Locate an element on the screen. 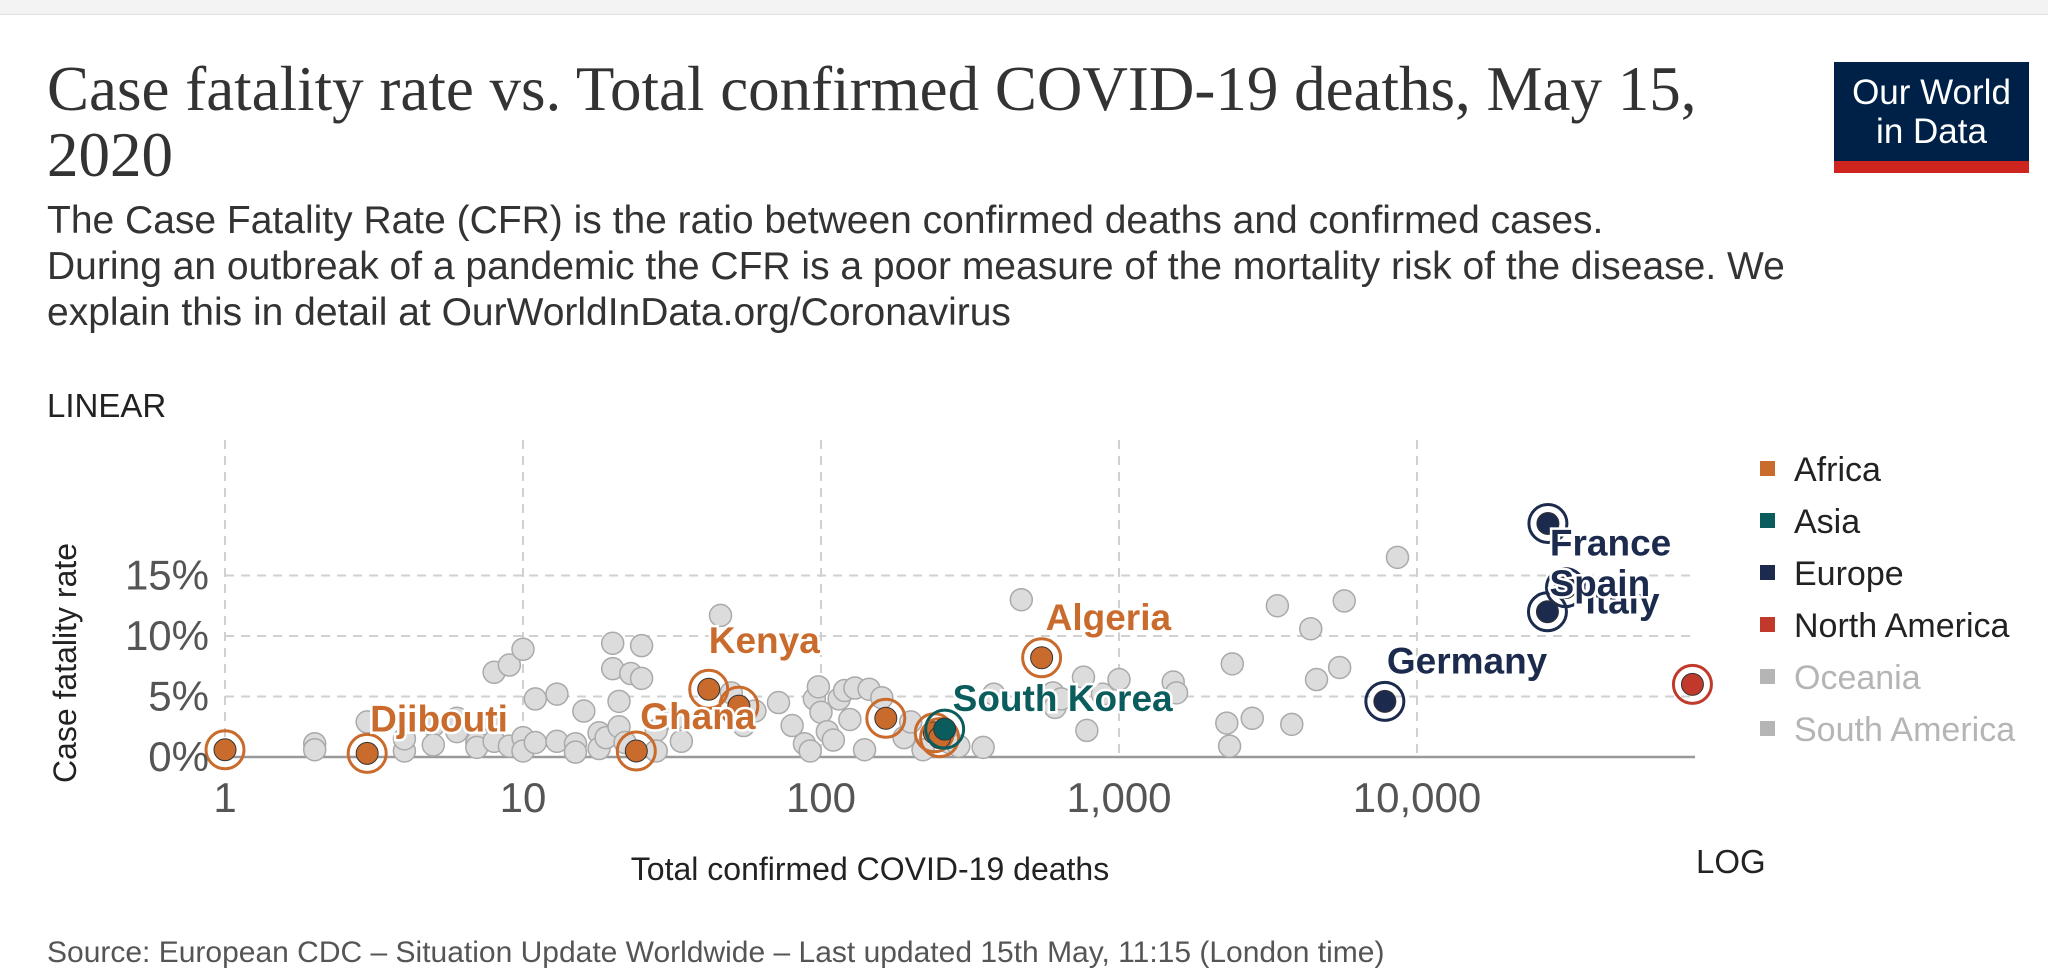  y-tick-label: 15% is located at coordinates (167, 575).